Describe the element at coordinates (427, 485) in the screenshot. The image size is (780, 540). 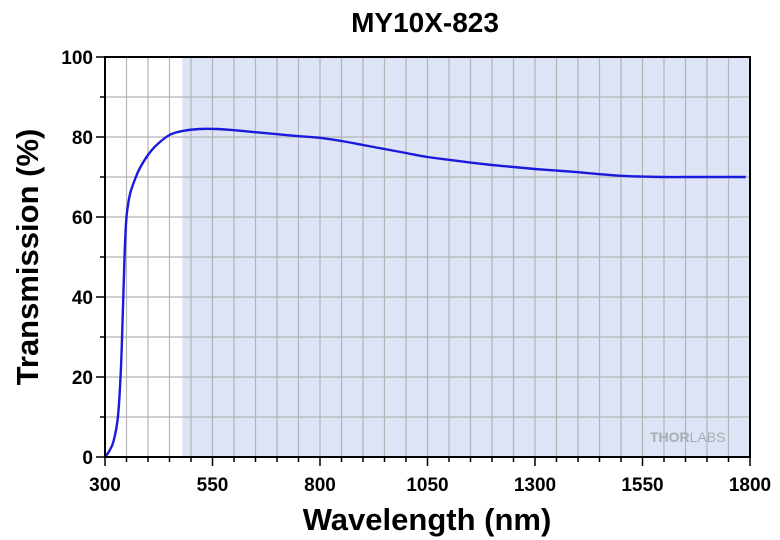
I see `x-tick-label: 1050` at that location.